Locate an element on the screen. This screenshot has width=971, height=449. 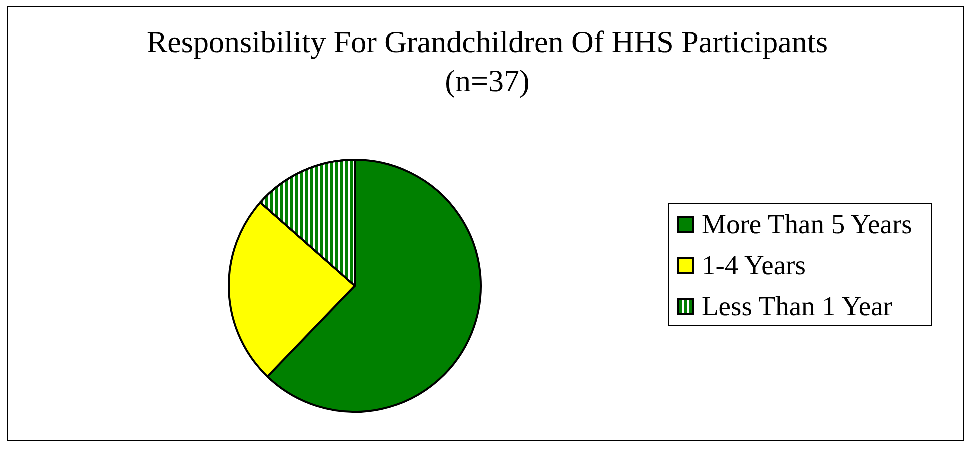
chart-title: Responsibility For Grandchildren Of HHS Participants is located at coordinates (487, 42).